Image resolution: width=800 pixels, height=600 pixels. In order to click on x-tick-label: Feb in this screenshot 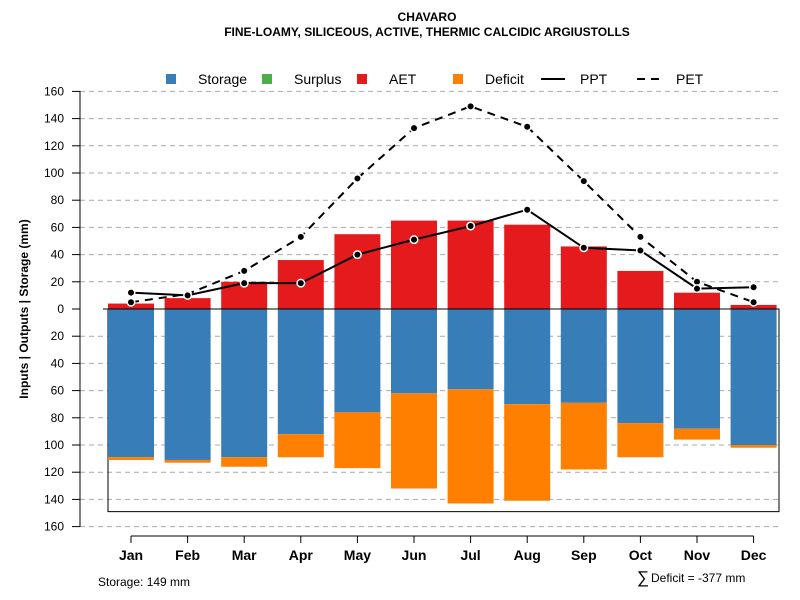, I will do `click(187, 555)`.